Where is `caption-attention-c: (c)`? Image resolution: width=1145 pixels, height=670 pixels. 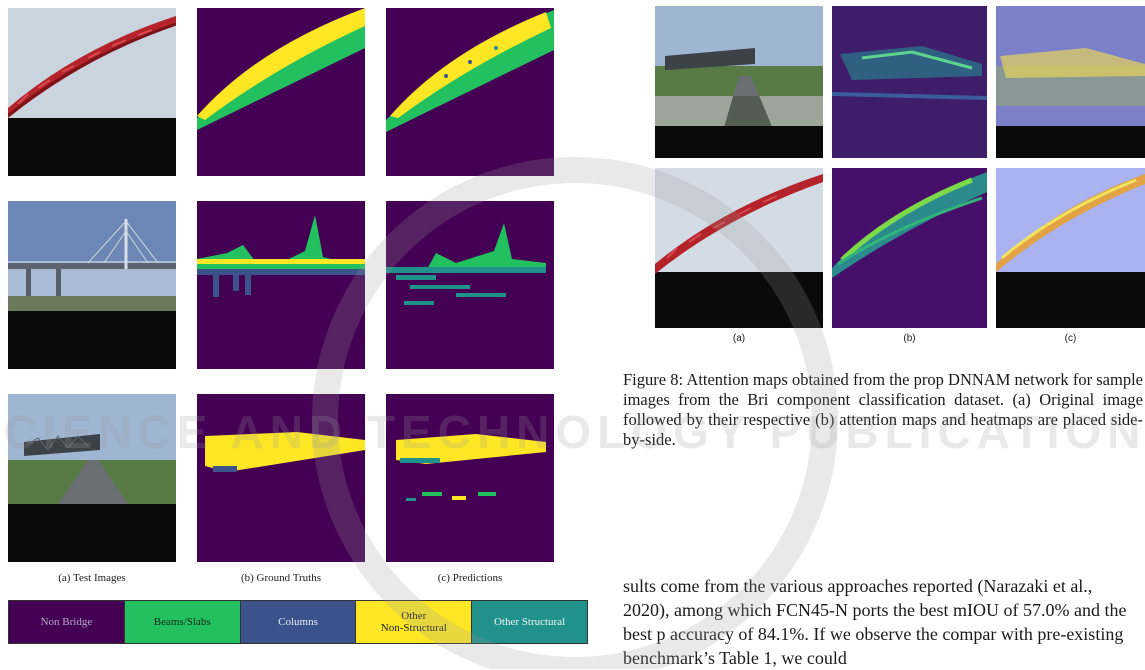 caption-attention-c: (c) is located at coordinates (1070, 338).